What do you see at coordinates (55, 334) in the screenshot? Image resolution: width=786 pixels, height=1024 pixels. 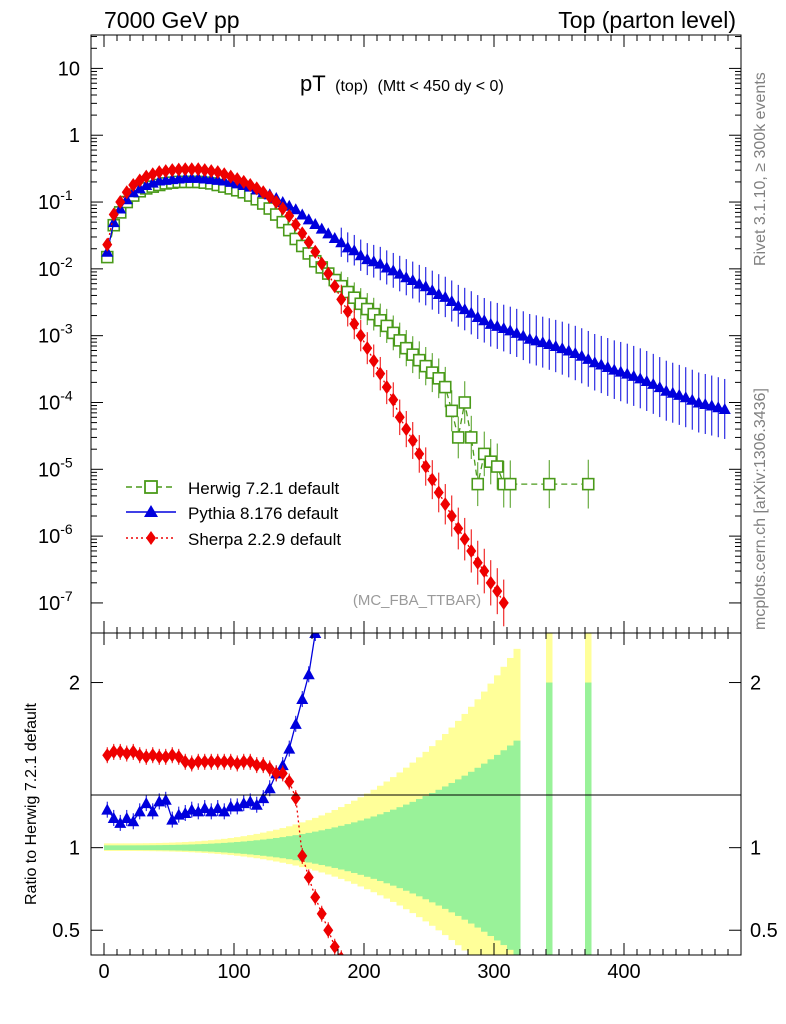 I see `y-tick-label: 10⁻³` at bounding box center [55, 334].